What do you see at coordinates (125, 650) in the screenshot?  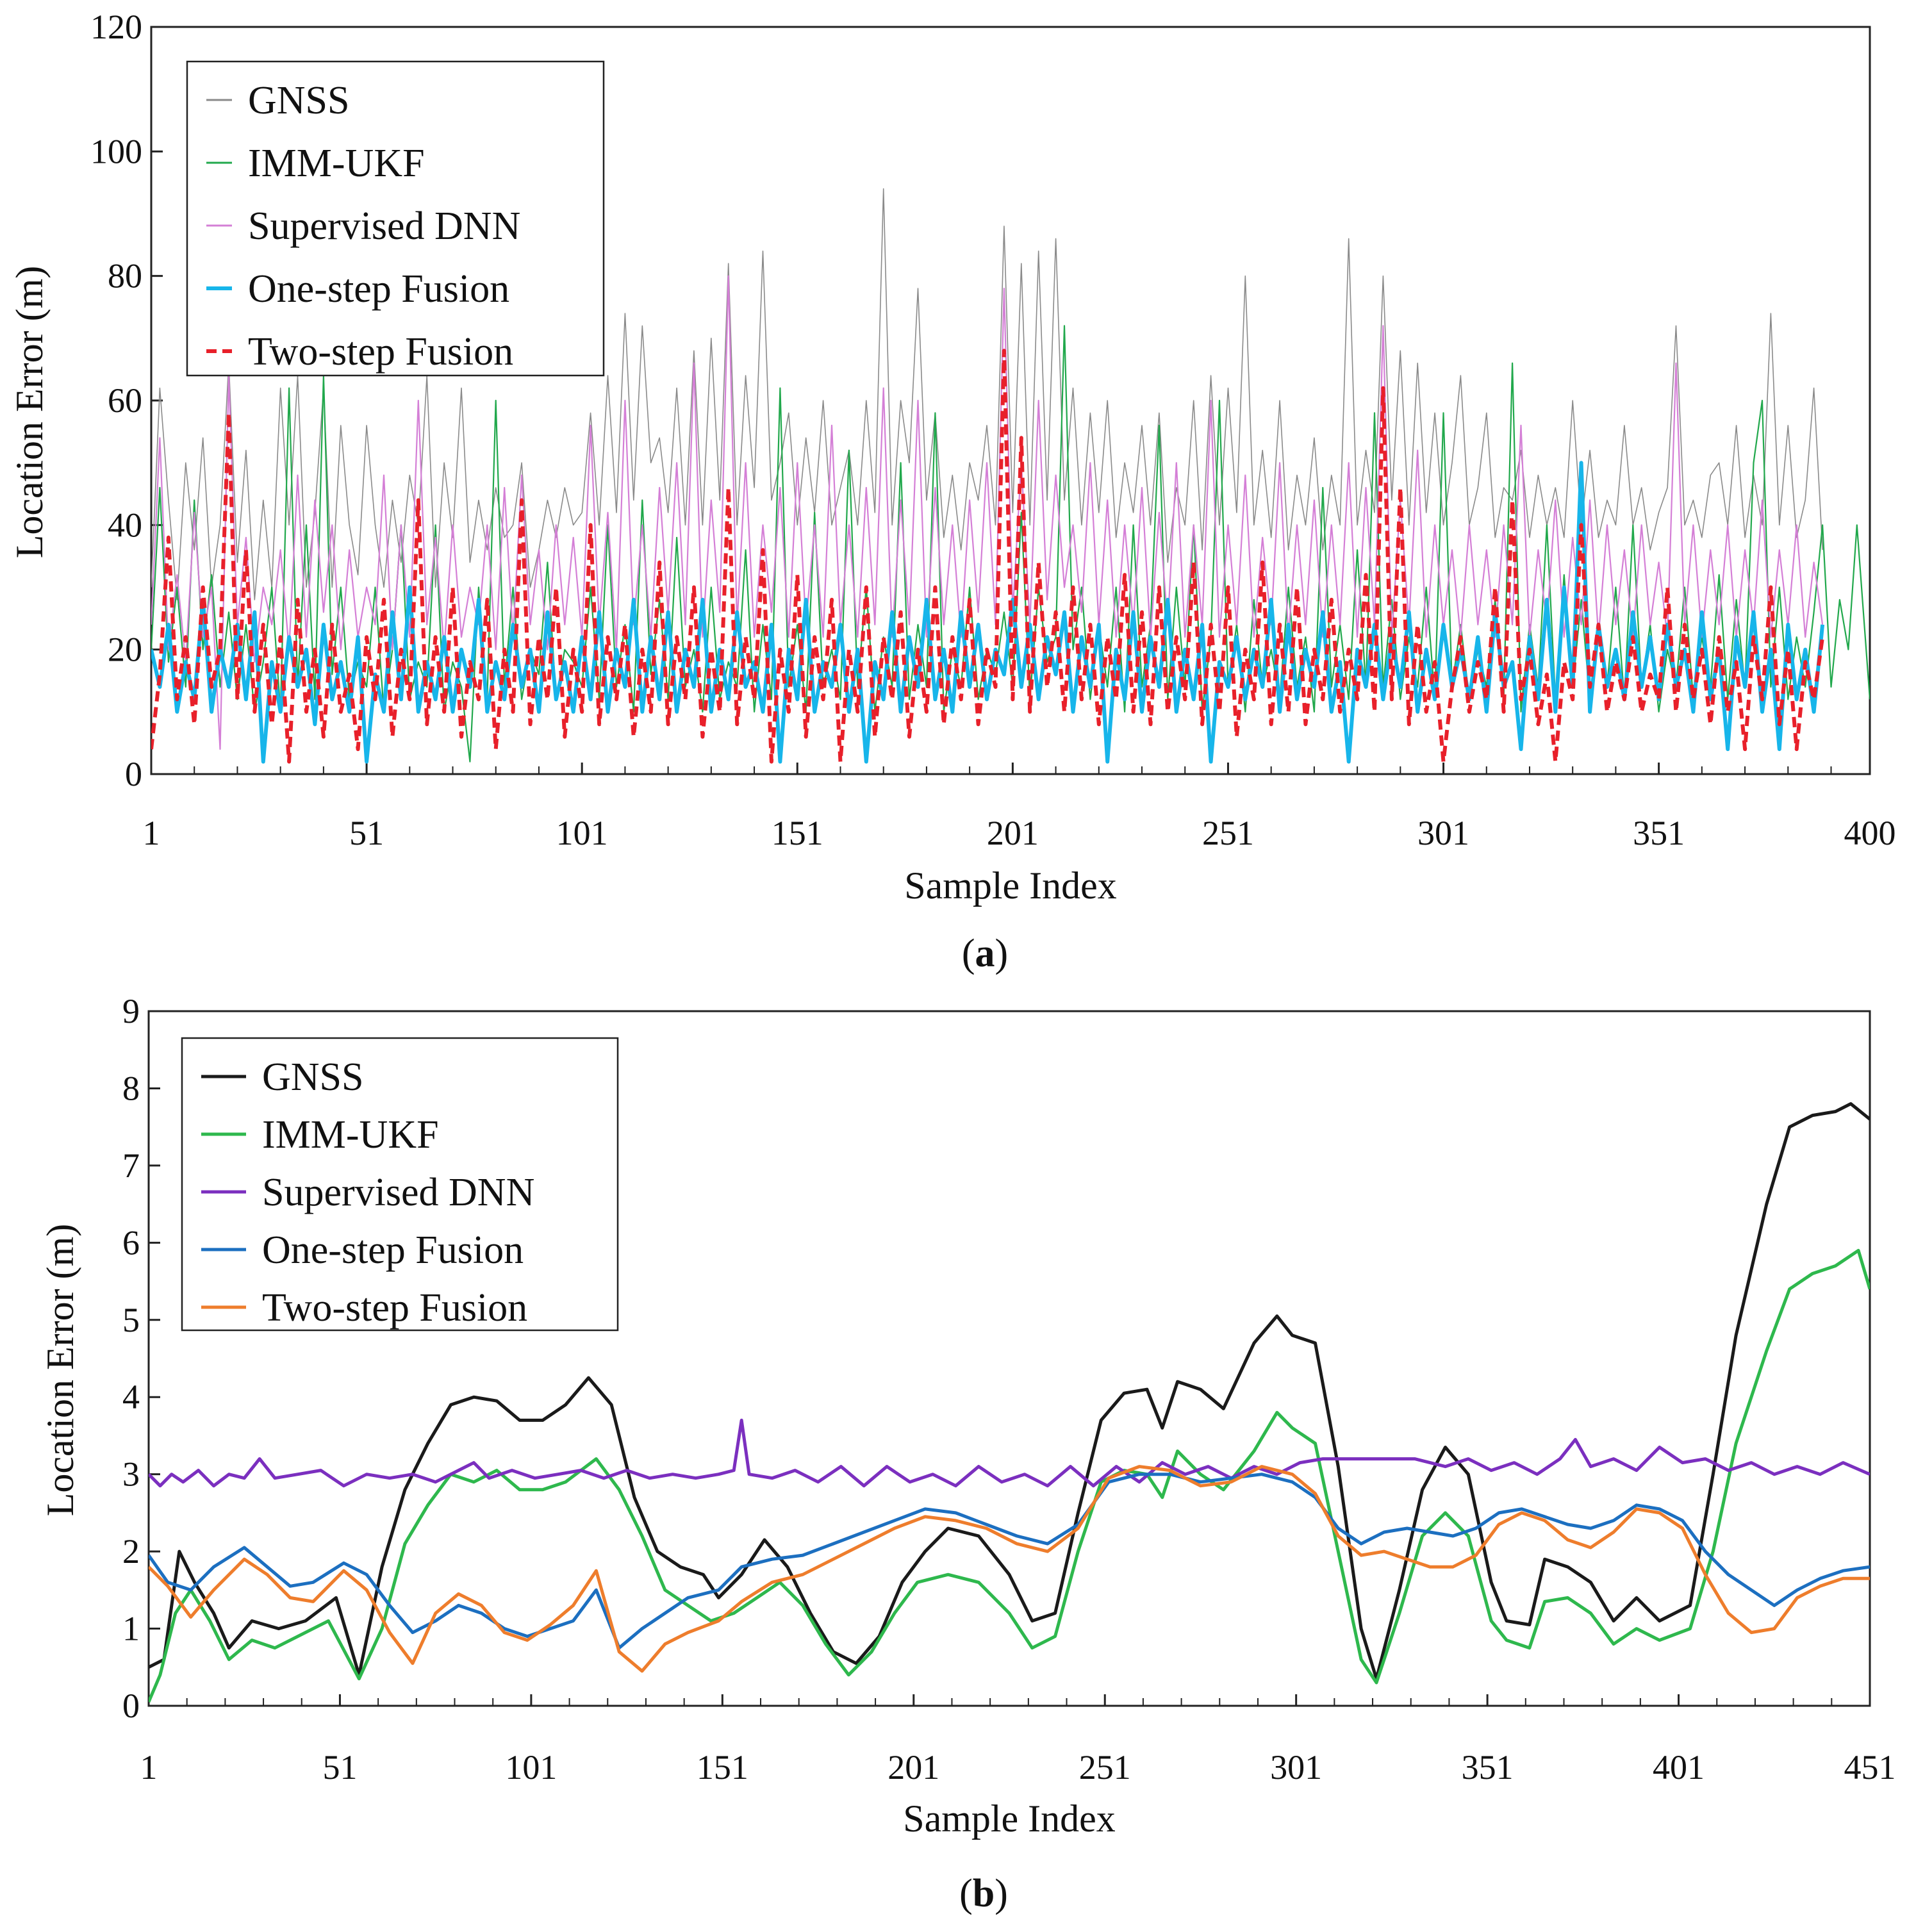 I see `y-tick-label: 20` at bounding box center [125, 650].